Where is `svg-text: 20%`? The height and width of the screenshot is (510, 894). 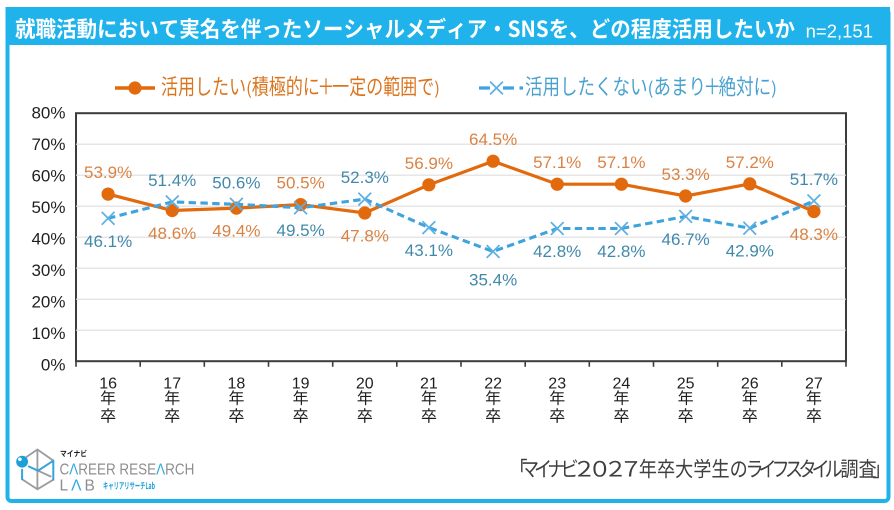
svg-text: 20% is located at coordinates (48, 302).